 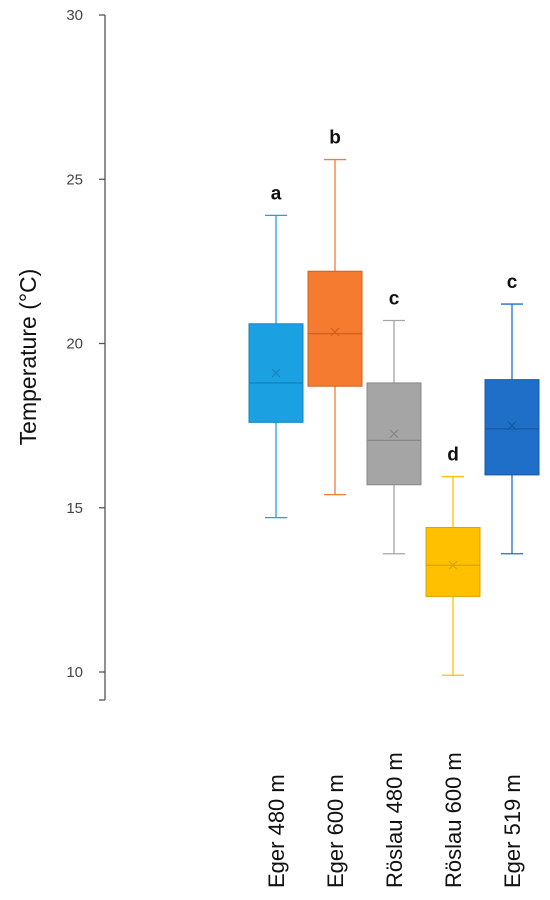 What do you see at coordinates (86, 354) in the screenshot?
I see `y-axis: 10 15 20 25 30` at bounding box center [86, 354].